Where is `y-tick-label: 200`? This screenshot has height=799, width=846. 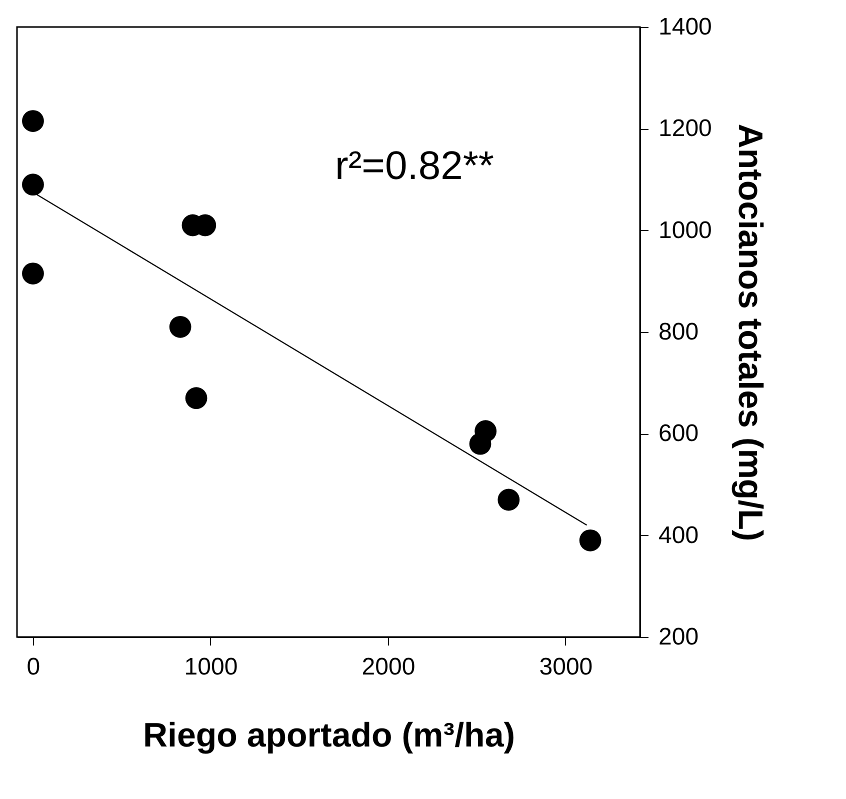 y-tick-label: 200 is located at coordinates (678, 637).